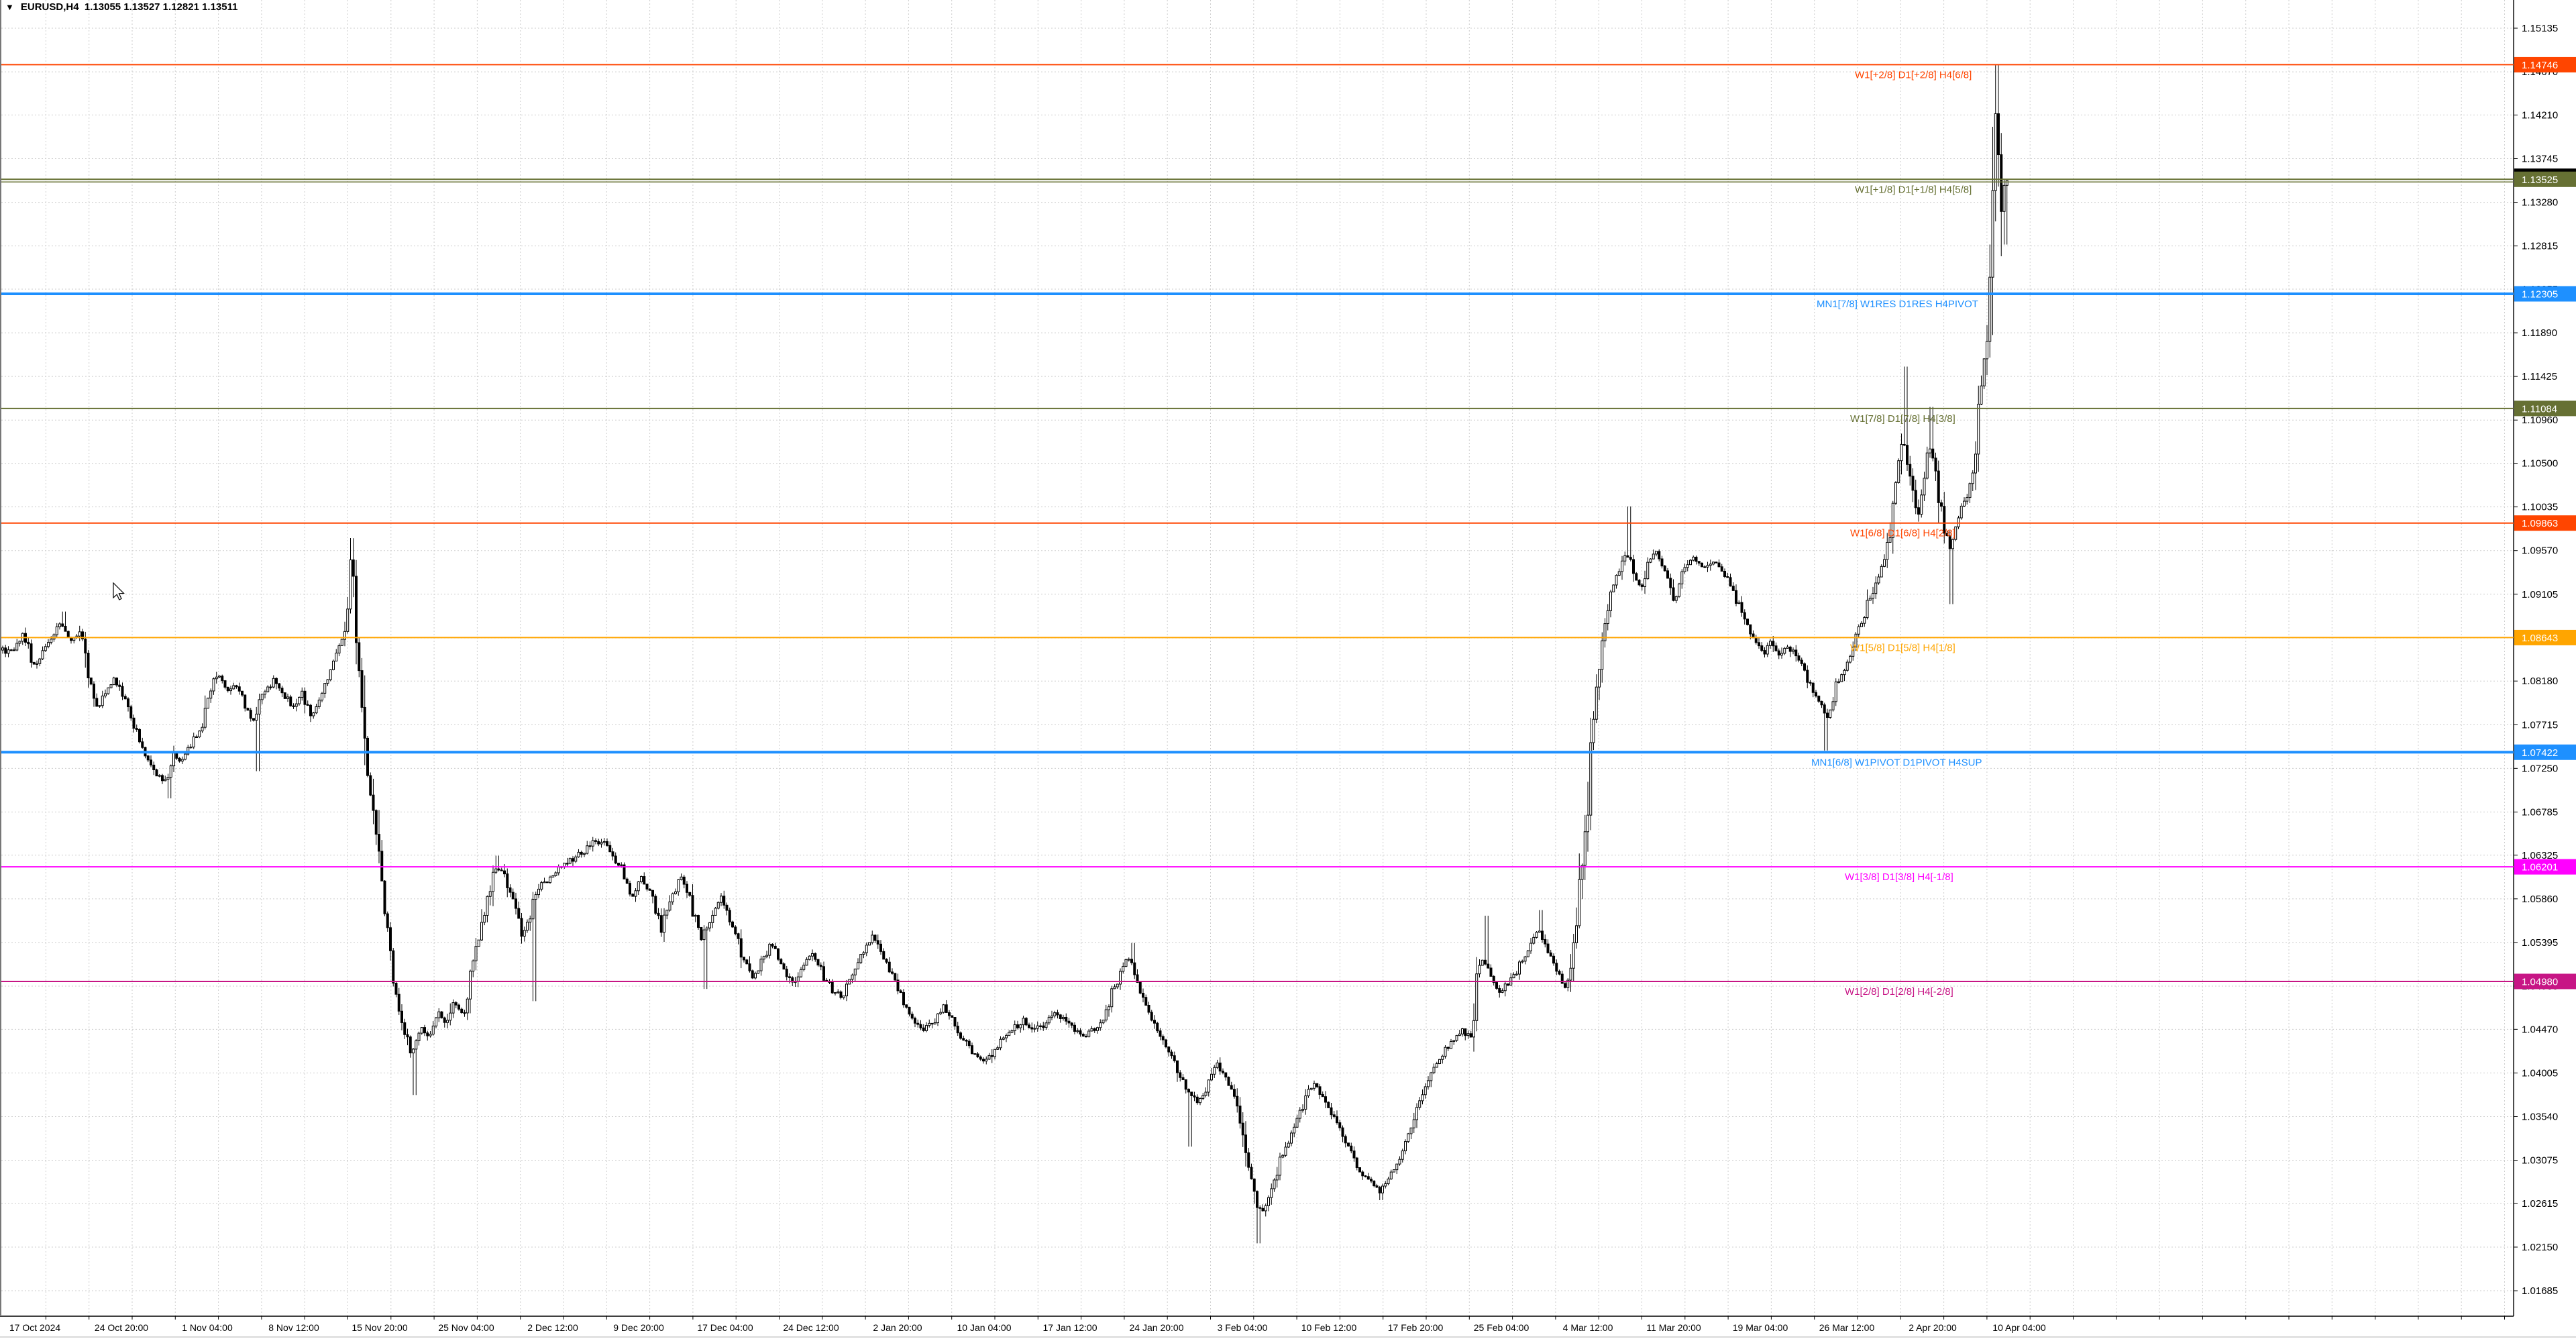  Describe the element at coordinates (2545, 752) in the screenshot. I see `level-price-badge` at that location.